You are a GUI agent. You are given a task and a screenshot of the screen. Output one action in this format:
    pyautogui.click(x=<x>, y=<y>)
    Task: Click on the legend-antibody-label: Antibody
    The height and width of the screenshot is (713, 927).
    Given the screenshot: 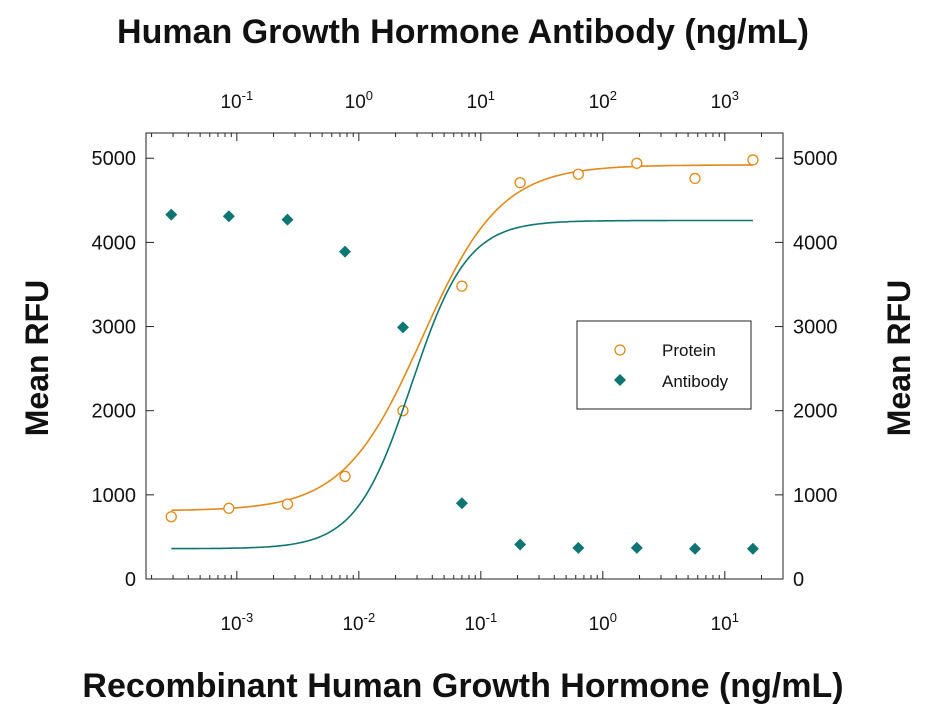 What is the action you would take?
    pyautogui.click(x=695, y=381)
    